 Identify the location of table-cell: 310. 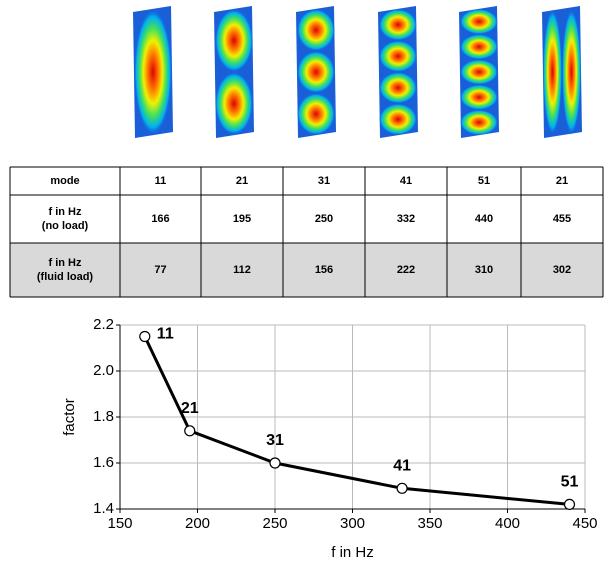
(484, 270).